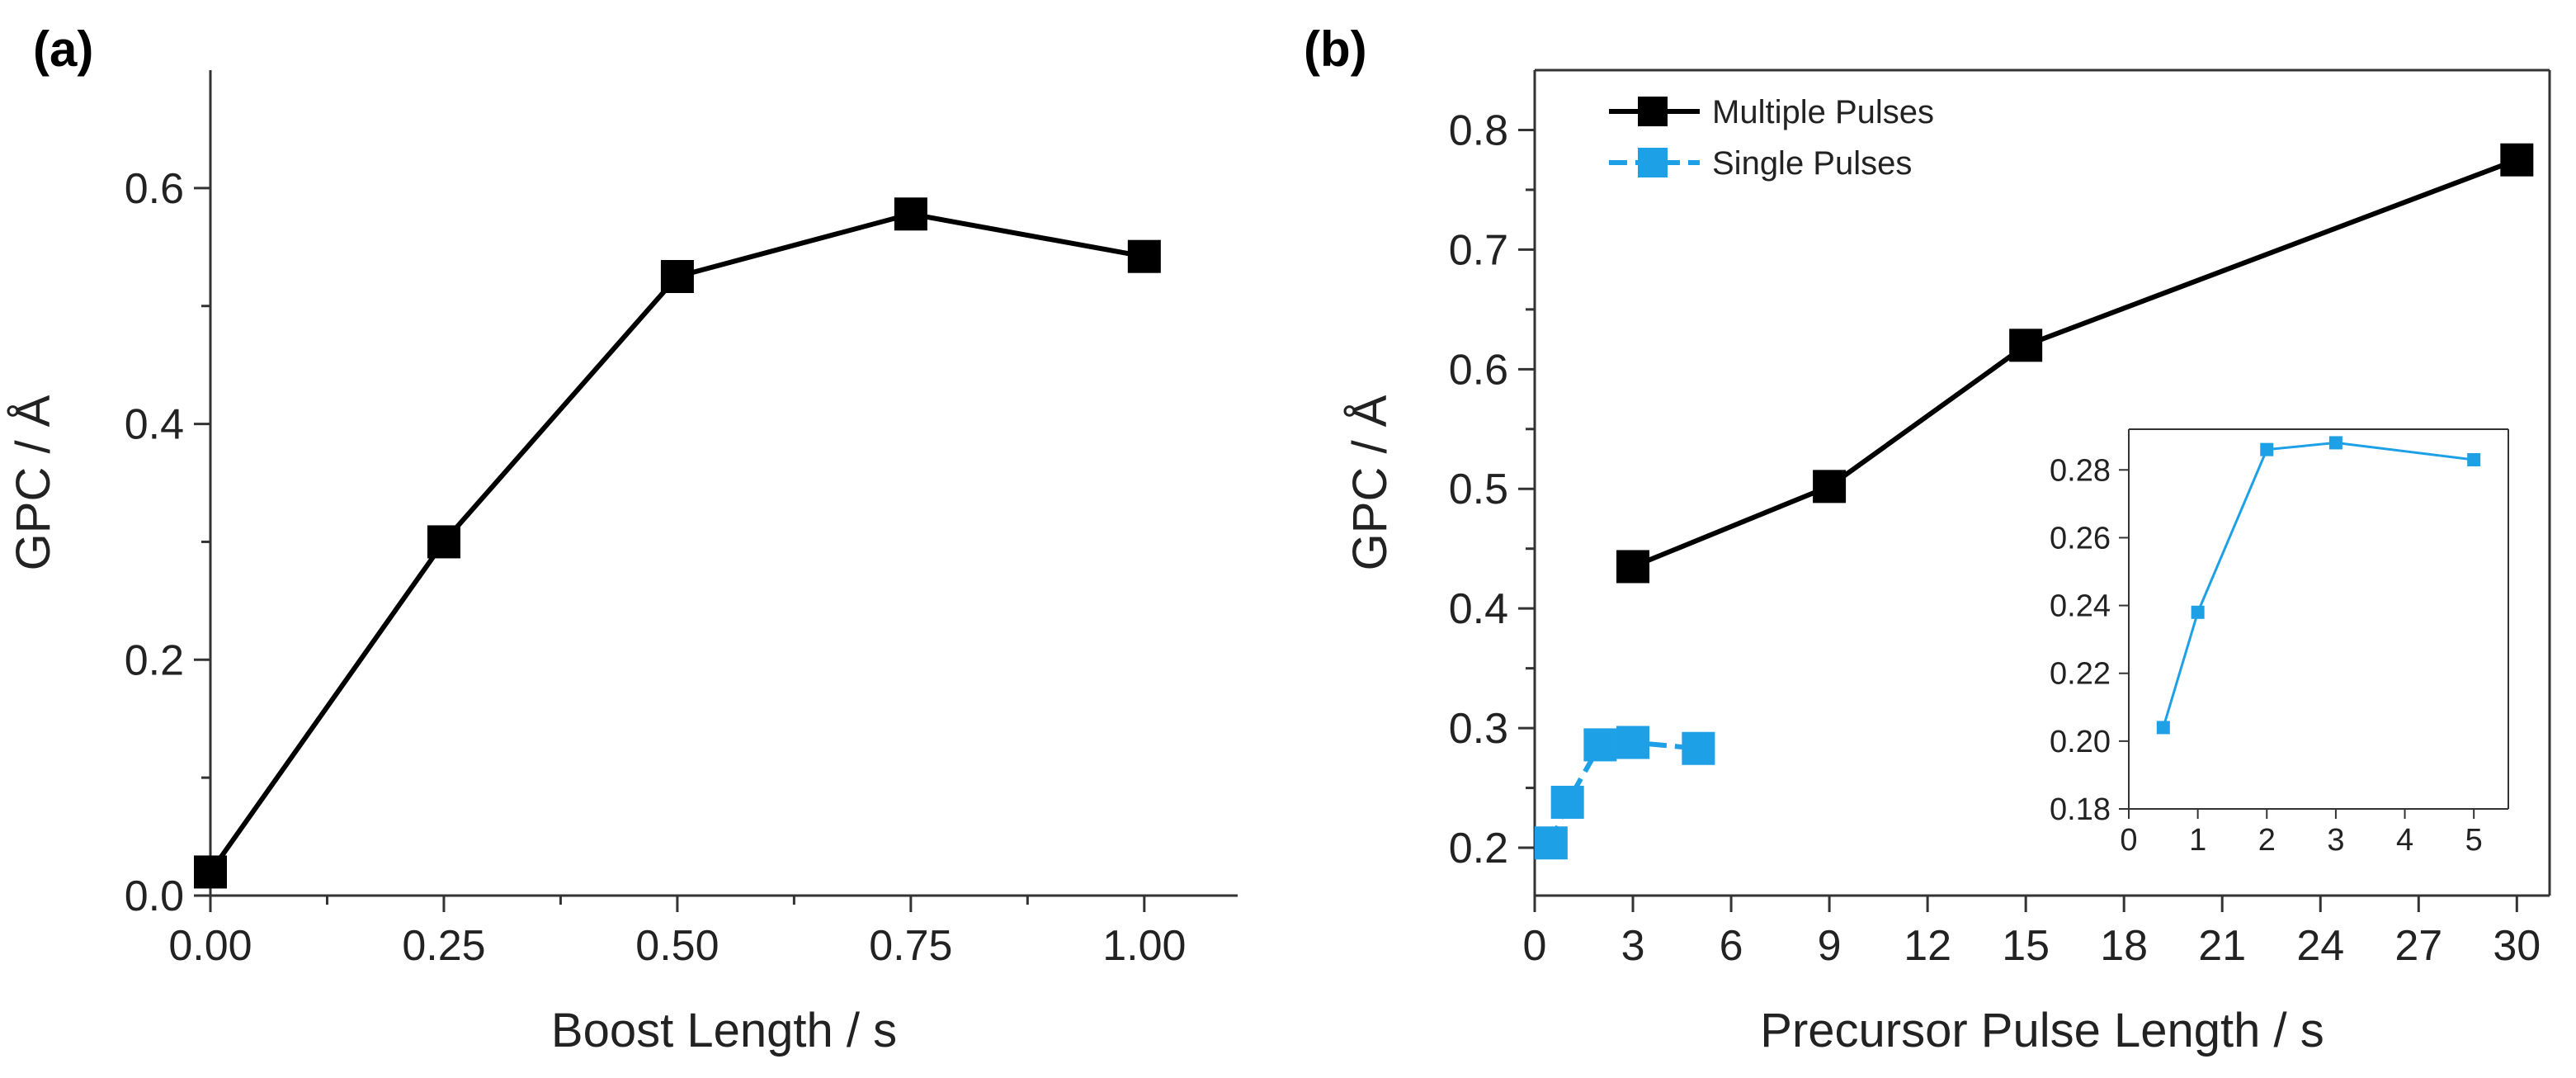 This screenshot has width=2576, height=1078. I want to click on b-y-tick-label: 0.2, so click(1478, 848).